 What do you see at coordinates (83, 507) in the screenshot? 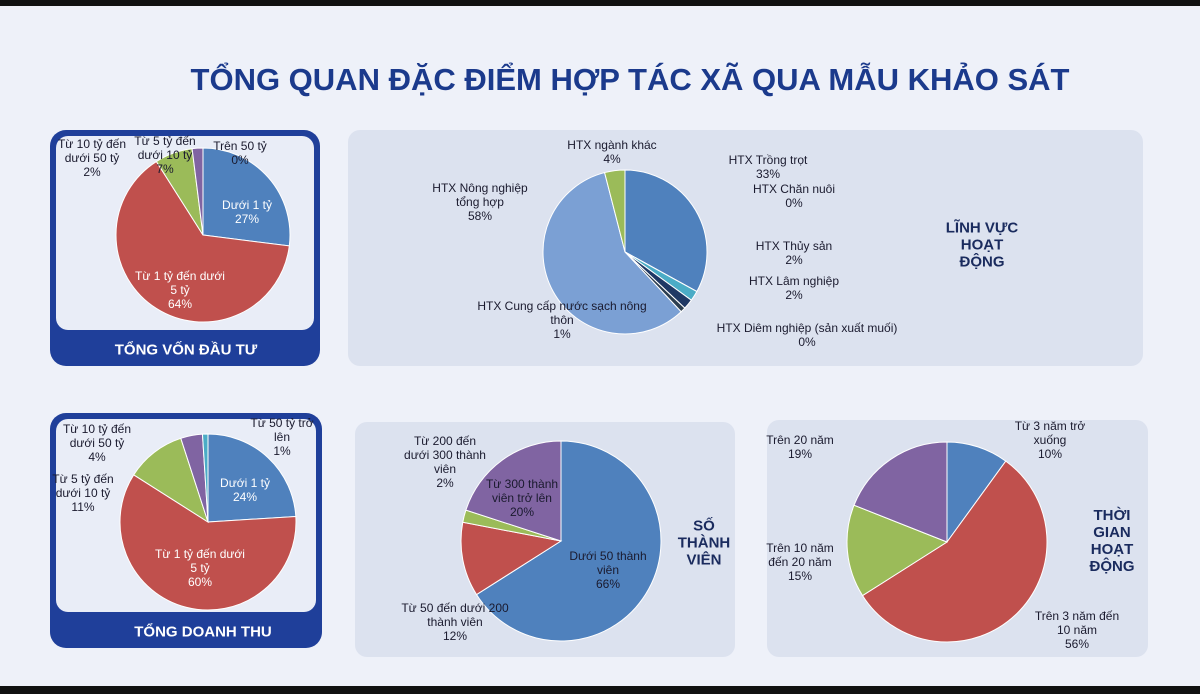
I see `value-label: 11%` at bounding box center [83, 507].